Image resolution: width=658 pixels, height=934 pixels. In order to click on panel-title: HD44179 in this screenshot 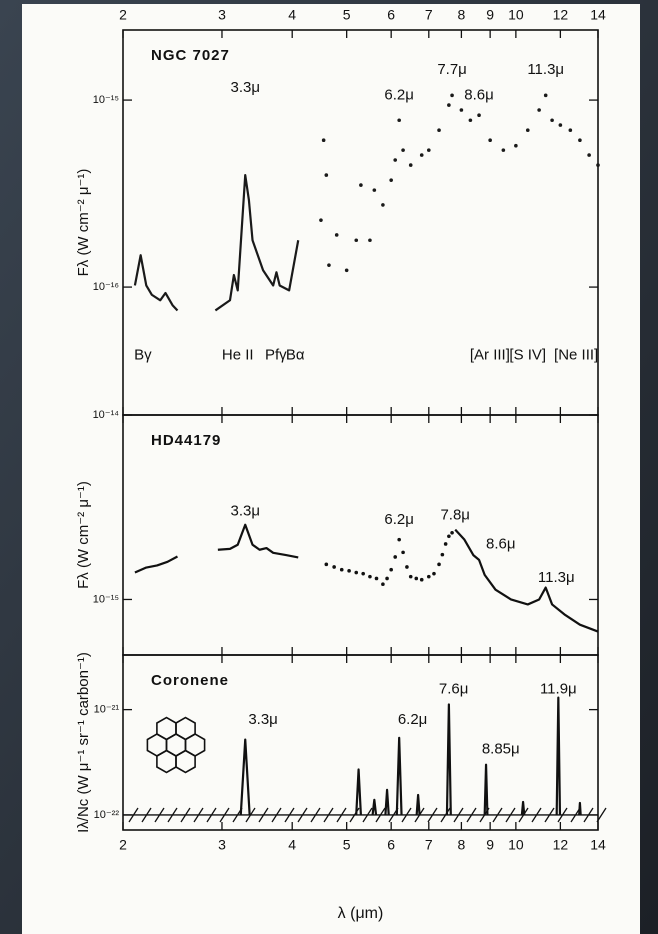, I will do `click(186, 440)`.